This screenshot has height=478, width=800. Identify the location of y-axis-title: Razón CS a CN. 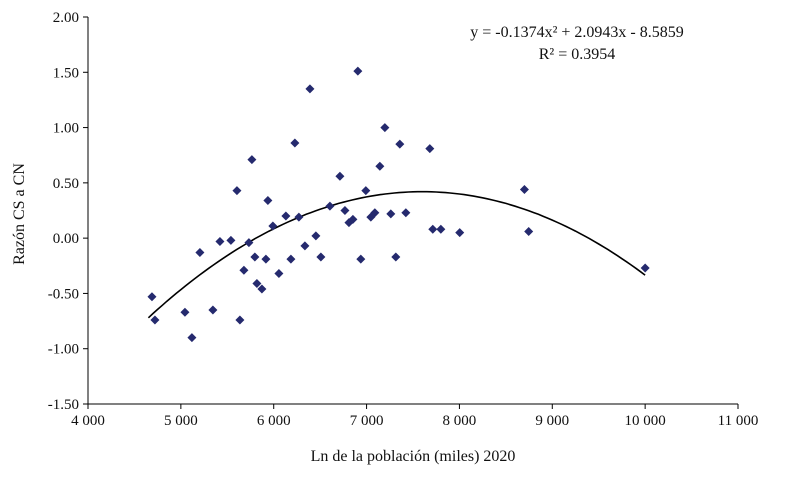
(19, 214).